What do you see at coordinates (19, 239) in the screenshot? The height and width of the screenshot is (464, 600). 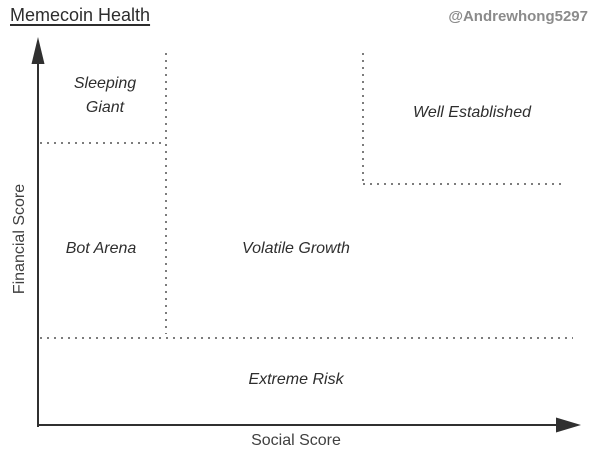 I see `y-axis-label: Financial Score` at bounding box center [19, 239].